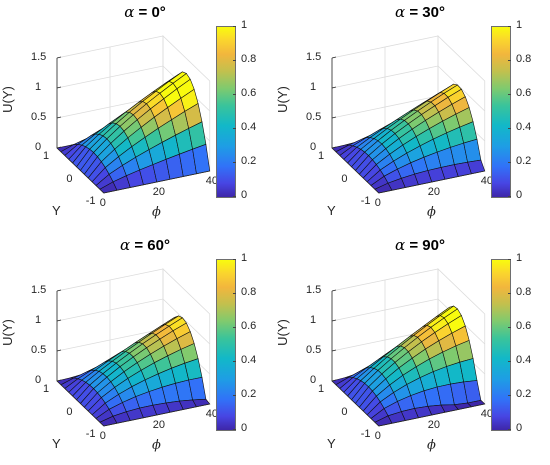 This screenshot has height=465, width=550. What do you see at coordinates (145, 245) in the screenshot?
I see `panel-title: α = 60°` at bounding box center [145, 245].